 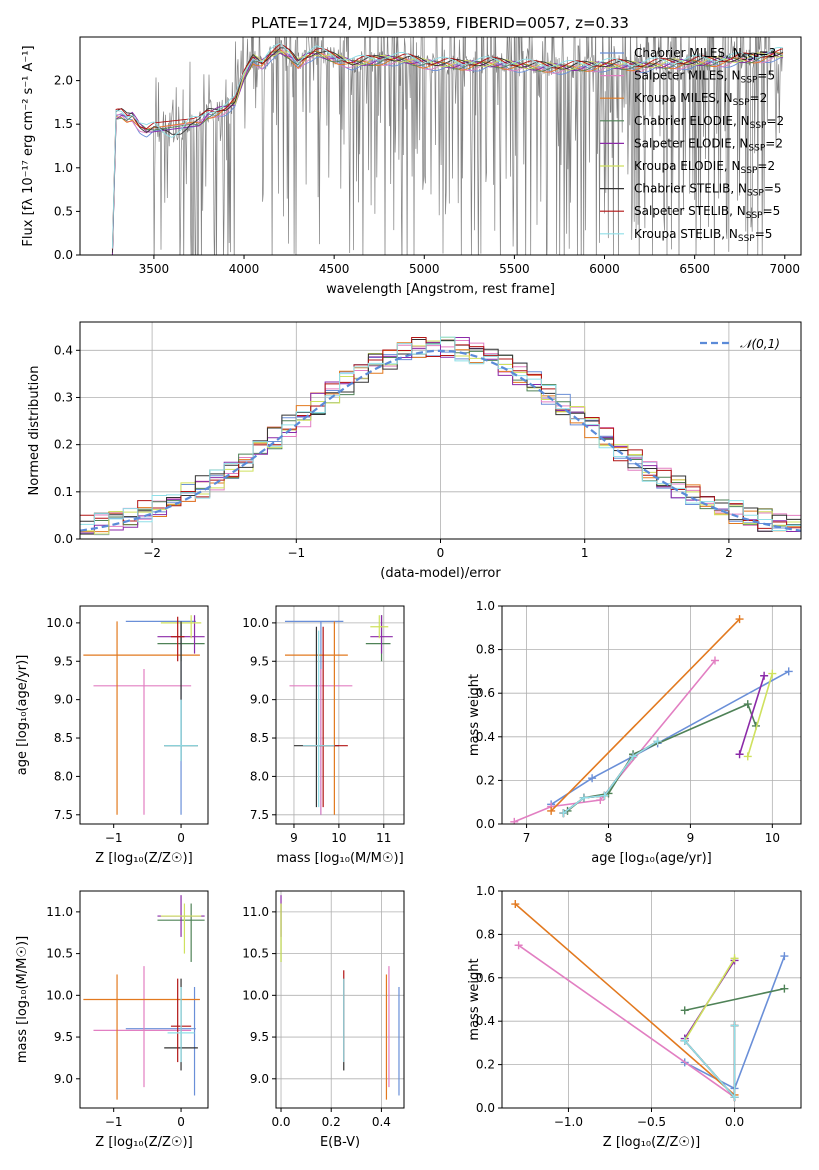 I want to click on y-tick-label: 9.0, so click(x=259, y=700).